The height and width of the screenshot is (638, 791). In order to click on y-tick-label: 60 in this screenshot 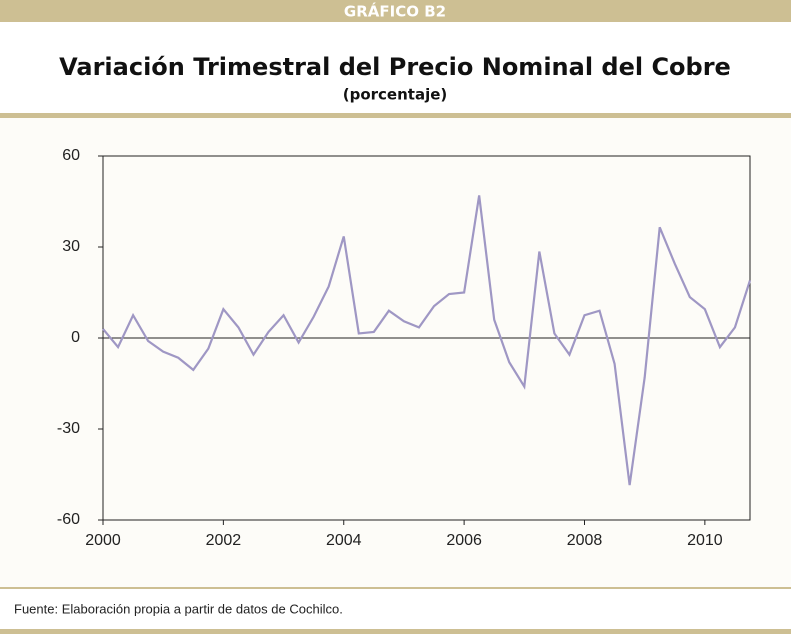, I will do `click(71, 155)`.